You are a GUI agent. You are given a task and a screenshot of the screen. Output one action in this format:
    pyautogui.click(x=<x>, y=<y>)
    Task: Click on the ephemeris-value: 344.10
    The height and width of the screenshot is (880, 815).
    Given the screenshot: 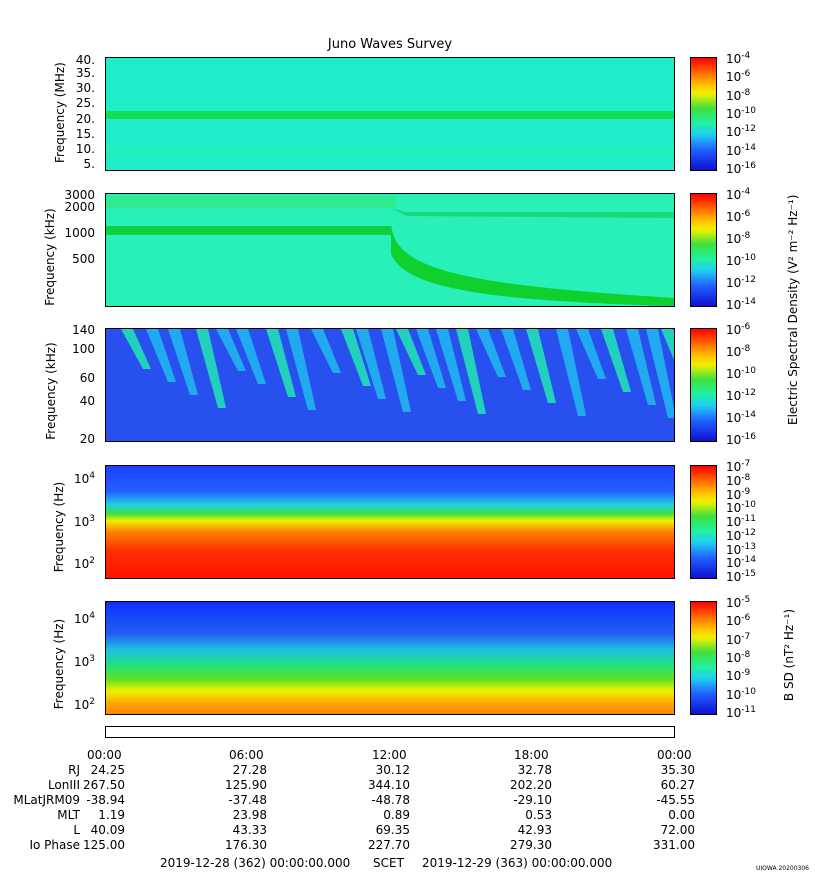 What is the action you would take?
    pyautogui.click(x=389, y=785)
    